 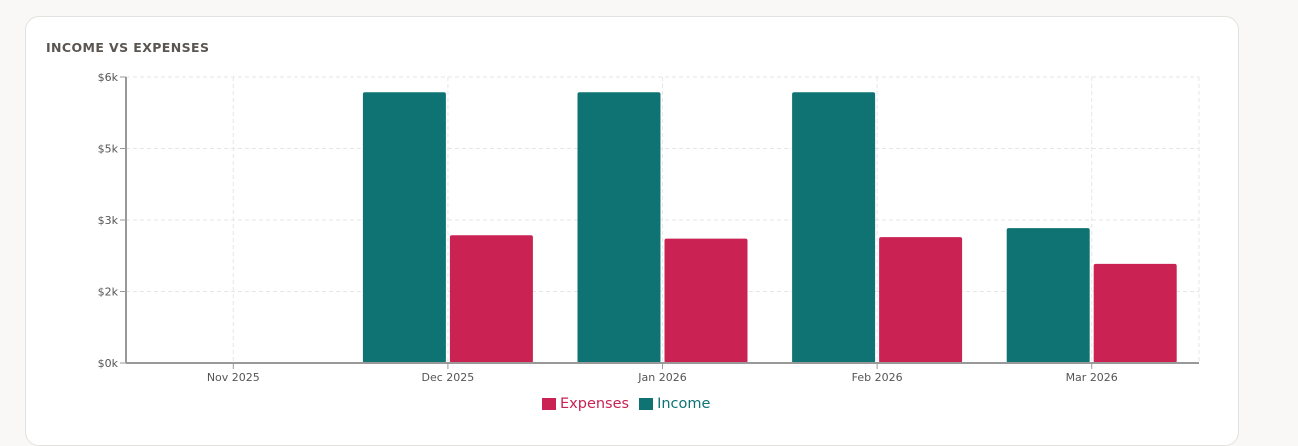 What do you see at coordinates (233, 377) in the screenshot?
I see `x-tick-label: Nov 2025` at bounding box center [233, 377].